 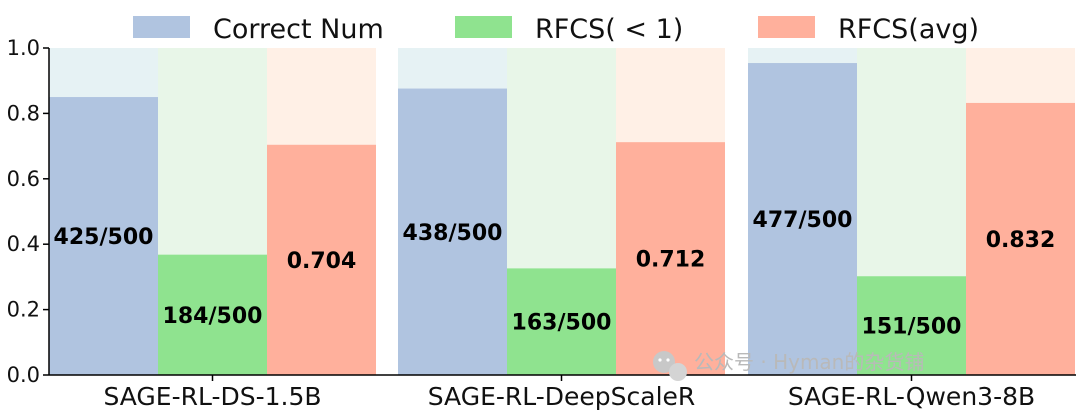 I want to click on legend-label-3: RFCS(avg), so click(x=908, y=29).